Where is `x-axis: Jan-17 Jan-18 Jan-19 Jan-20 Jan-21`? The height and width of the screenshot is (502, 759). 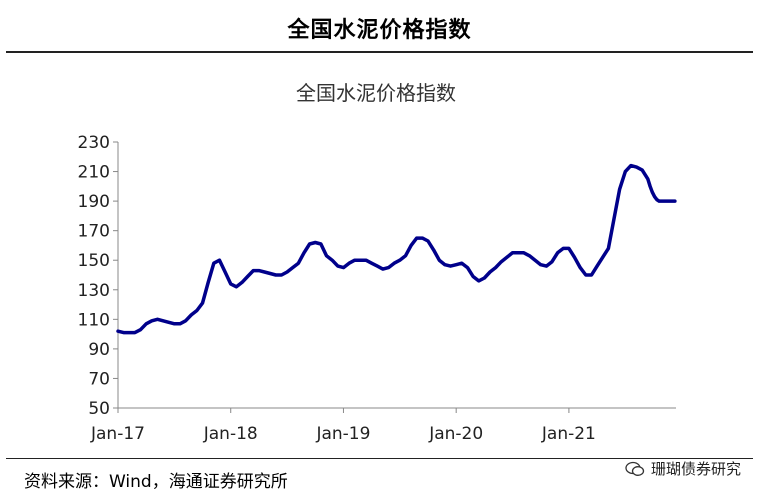
x-axis: Jan-17 Jan-18 Jan-19 Jan-20 Jan-21 is located at coordinates (383, 425).